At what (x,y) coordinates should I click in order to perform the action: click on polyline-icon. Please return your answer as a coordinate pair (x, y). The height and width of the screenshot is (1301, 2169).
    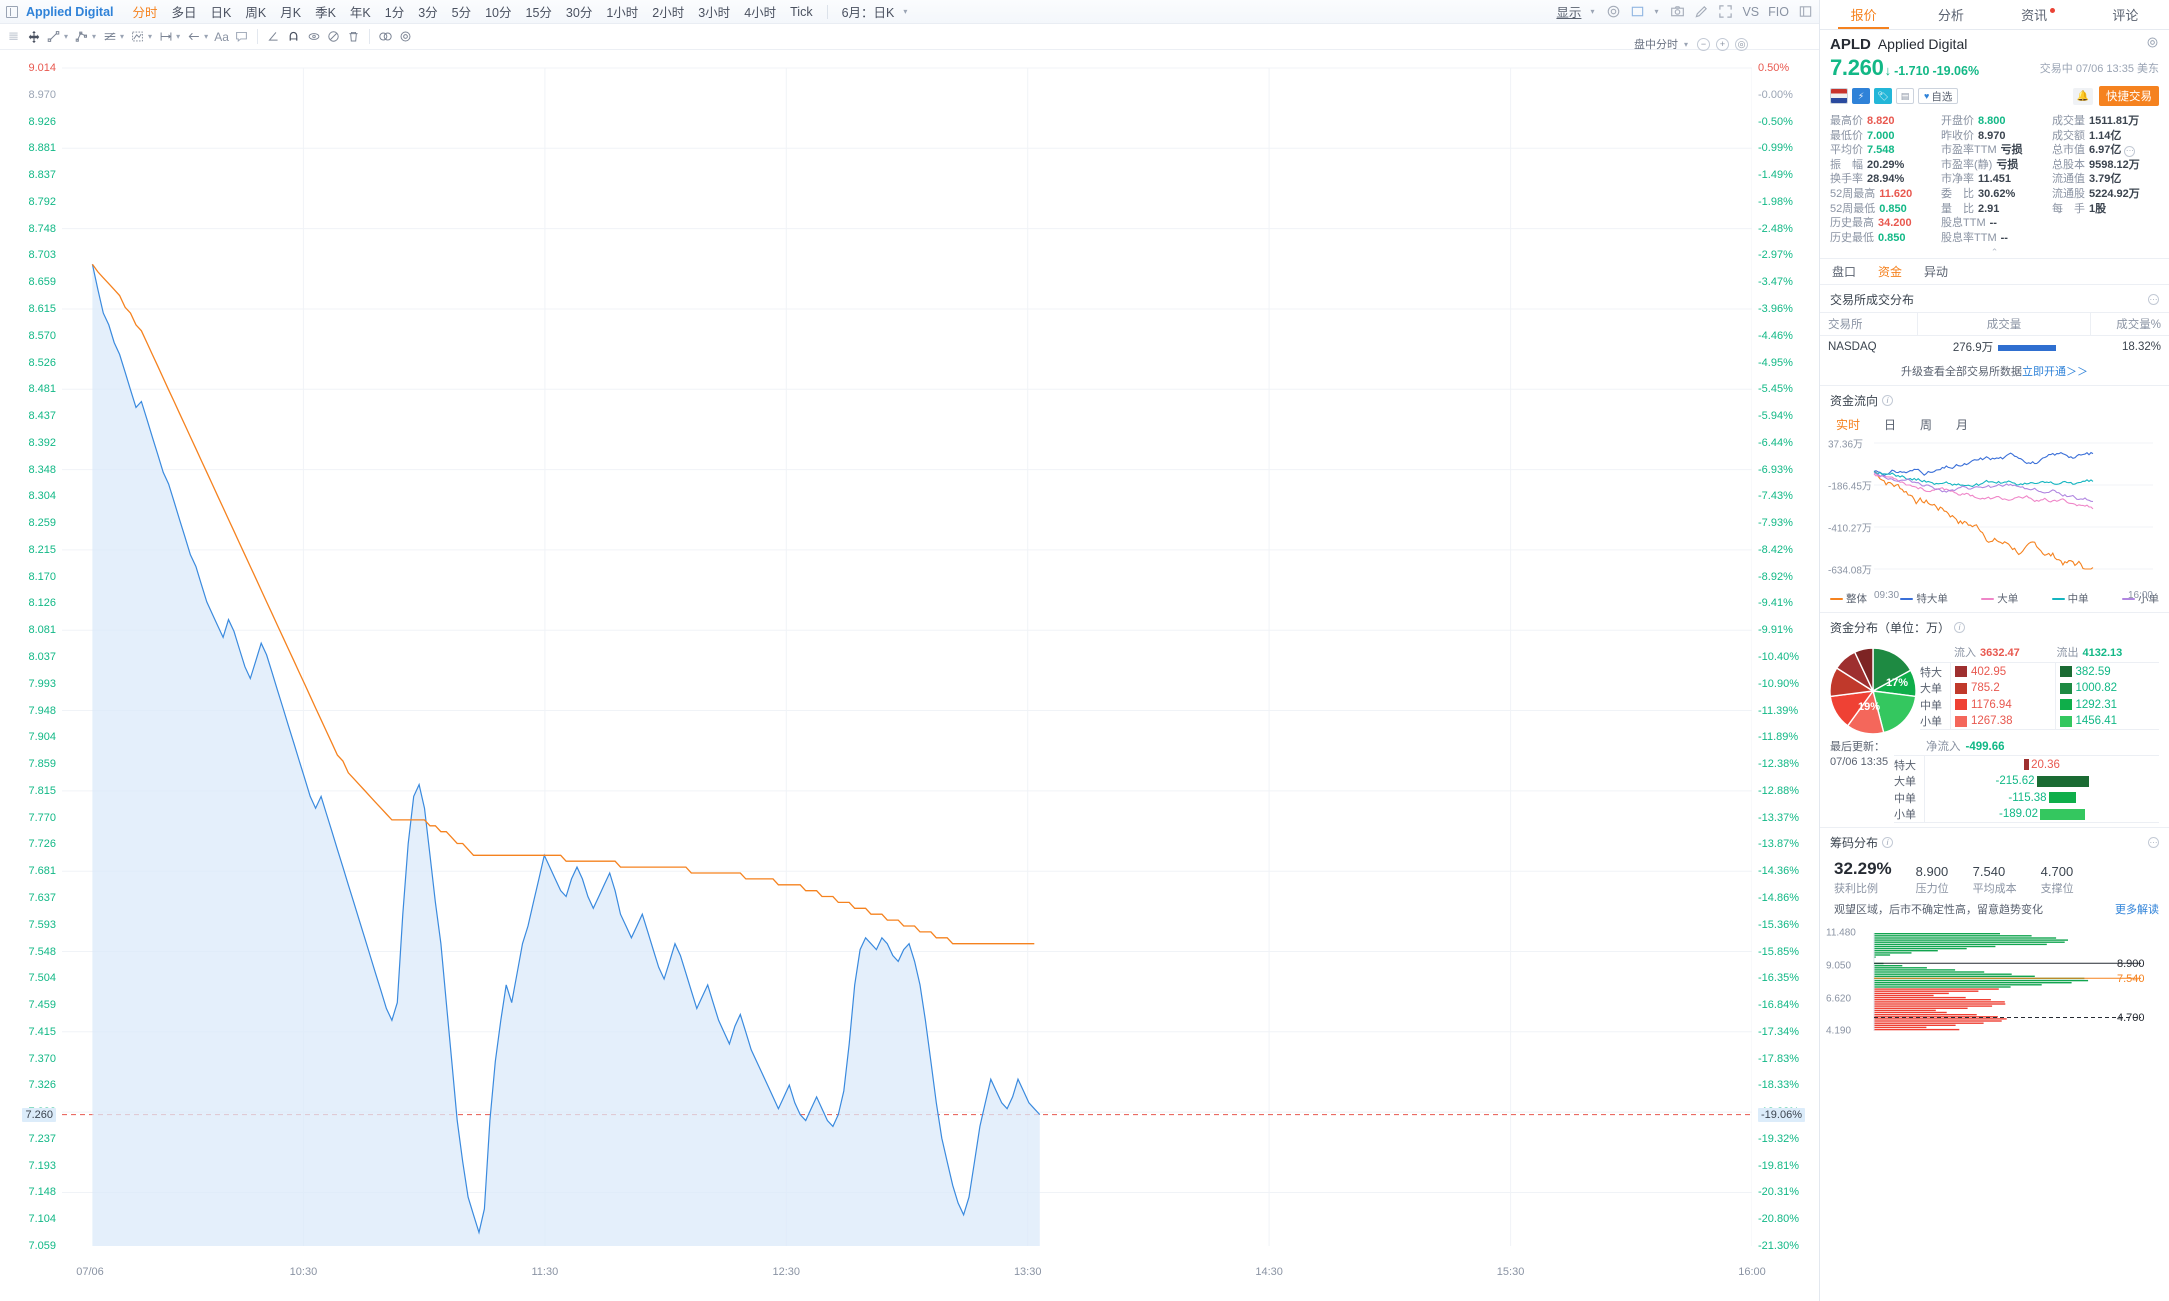
    Looking at the image, I should click on (81, 37).